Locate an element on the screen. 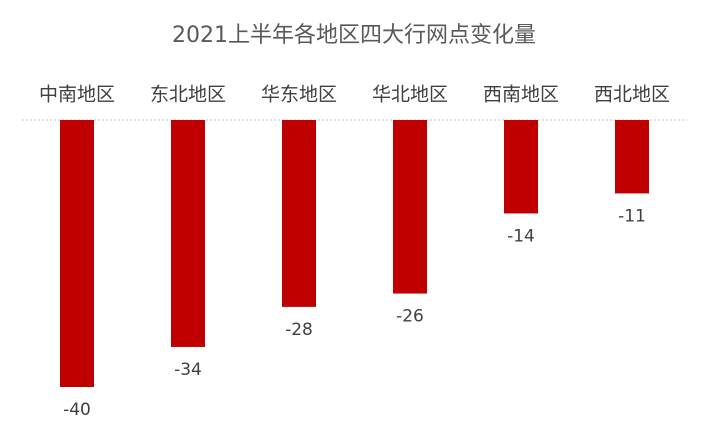 Image resolution: width=709 pixels, height=425 pixels. category-label: 华东地区 is located at coordinates (299, 95).